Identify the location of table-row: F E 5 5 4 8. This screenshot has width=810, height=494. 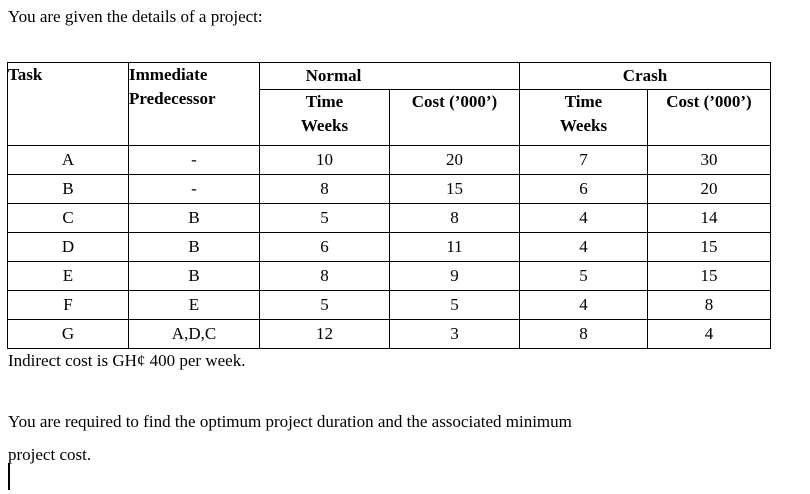
(389, 305).